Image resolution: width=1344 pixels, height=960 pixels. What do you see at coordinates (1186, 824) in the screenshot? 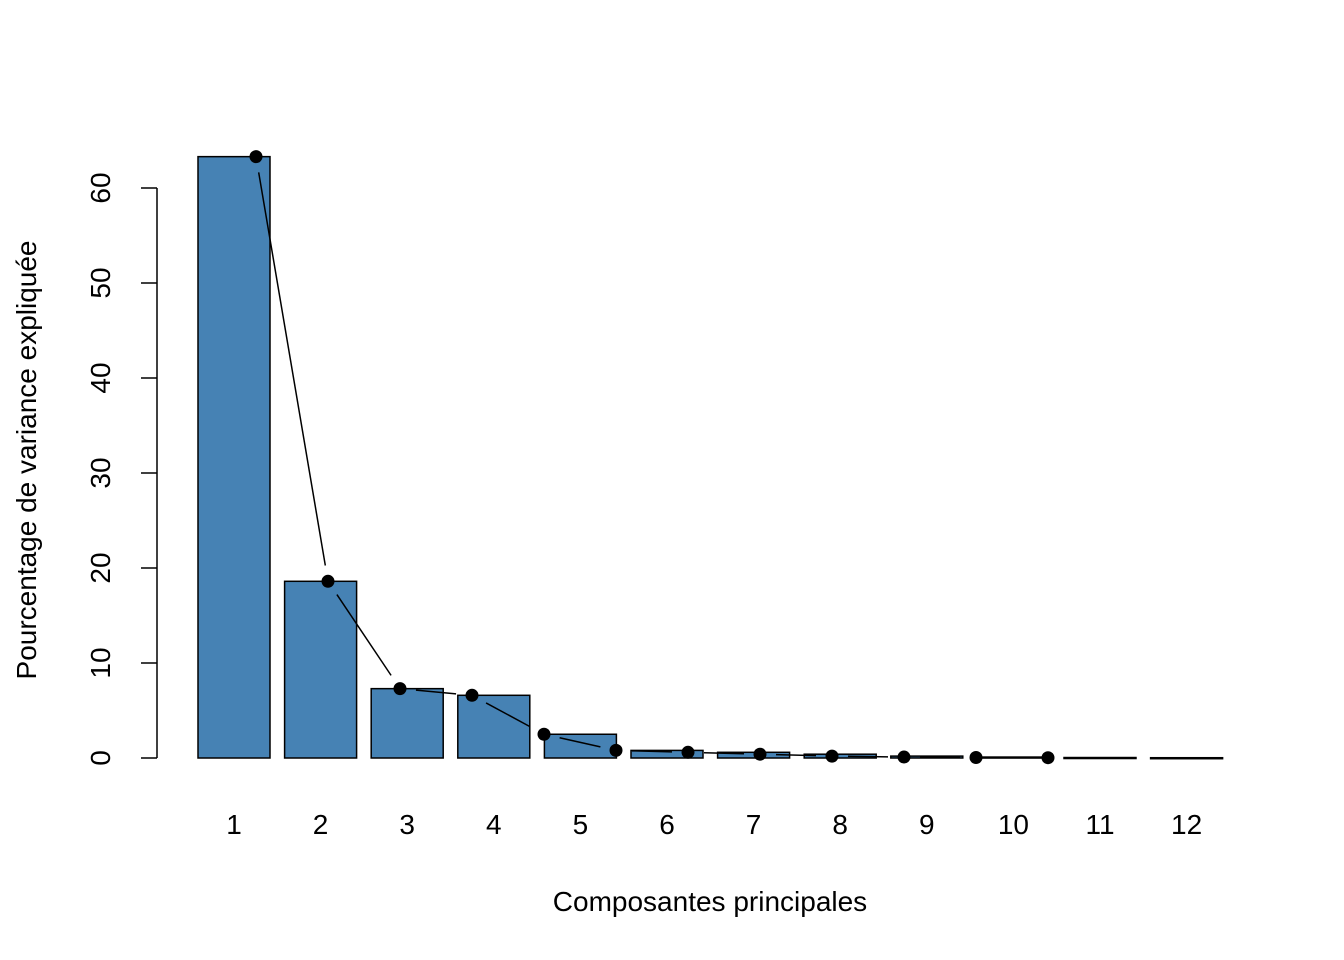
I see `x-tick-label: 12` at bounding box center [1186, 824].